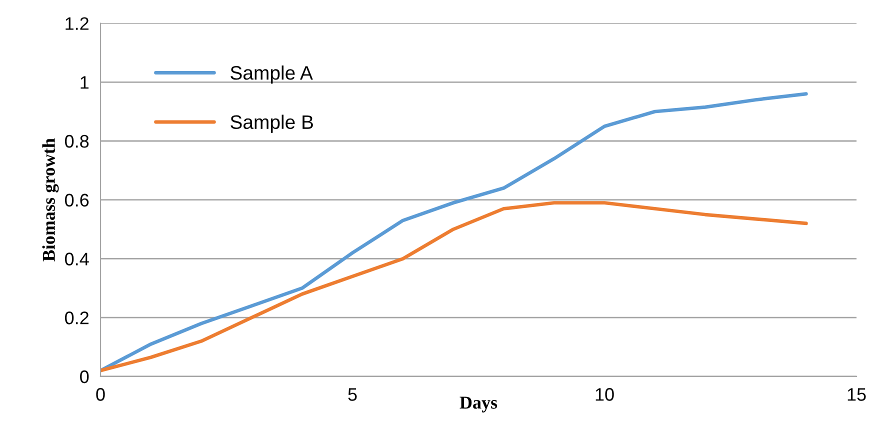 This screenshot has height=423, width=874. What do you see at coordinates (77, 141) in the screenshot?
I see `y-tick-label: 0.8` at bounding box center [77, 141].